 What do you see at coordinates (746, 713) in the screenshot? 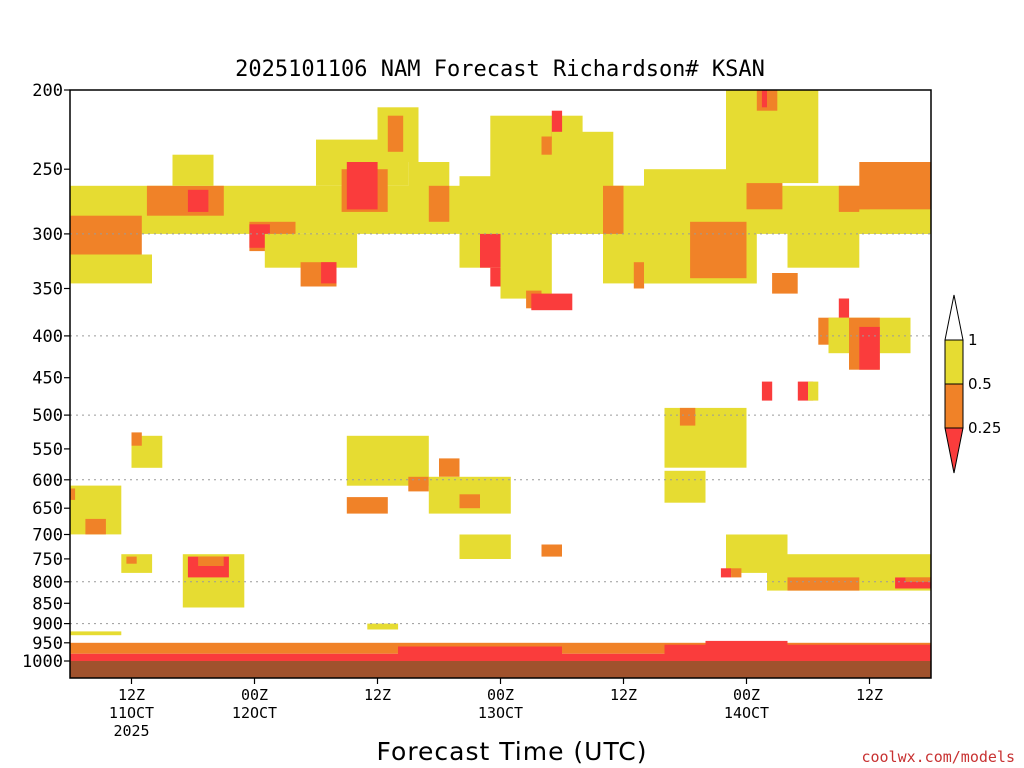
I see `x-tick-label-5-line2: 14OCT` at bounding box center [746, 713].